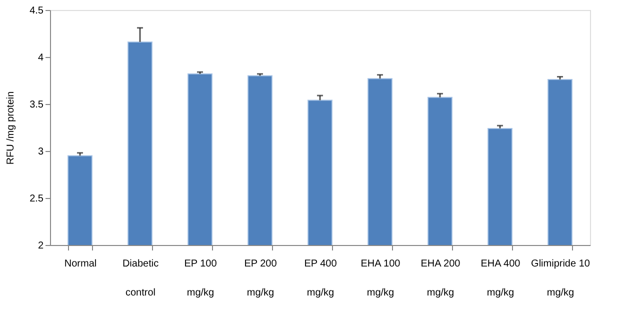 This screenshot has width=624, height=321. Describe the element at coordinates (380, 278) in the screenshot. I see `category-label: EHA 100 mg/kg` at that location.